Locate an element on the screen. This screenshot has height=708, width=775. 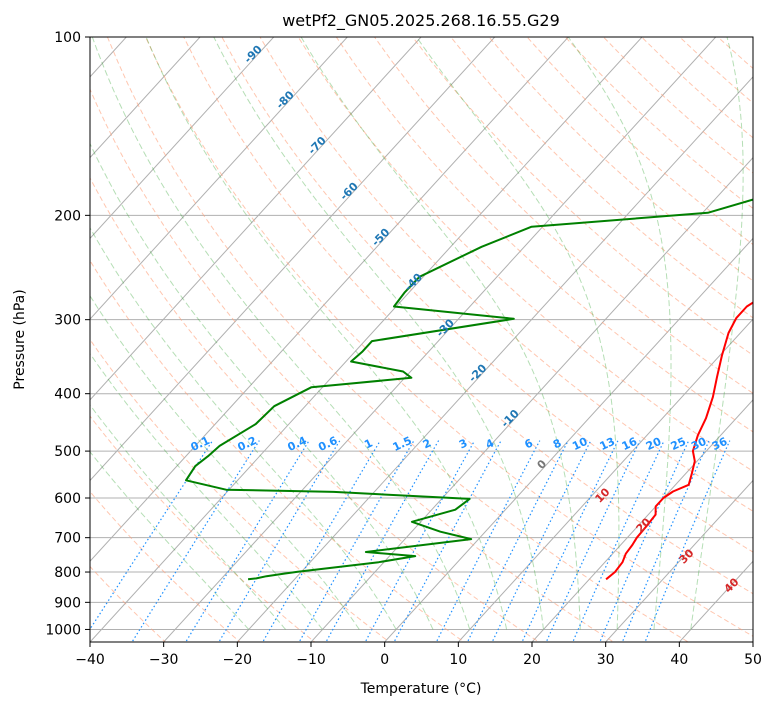
isotherm-label: -50 is located at coordinates (380, 237).